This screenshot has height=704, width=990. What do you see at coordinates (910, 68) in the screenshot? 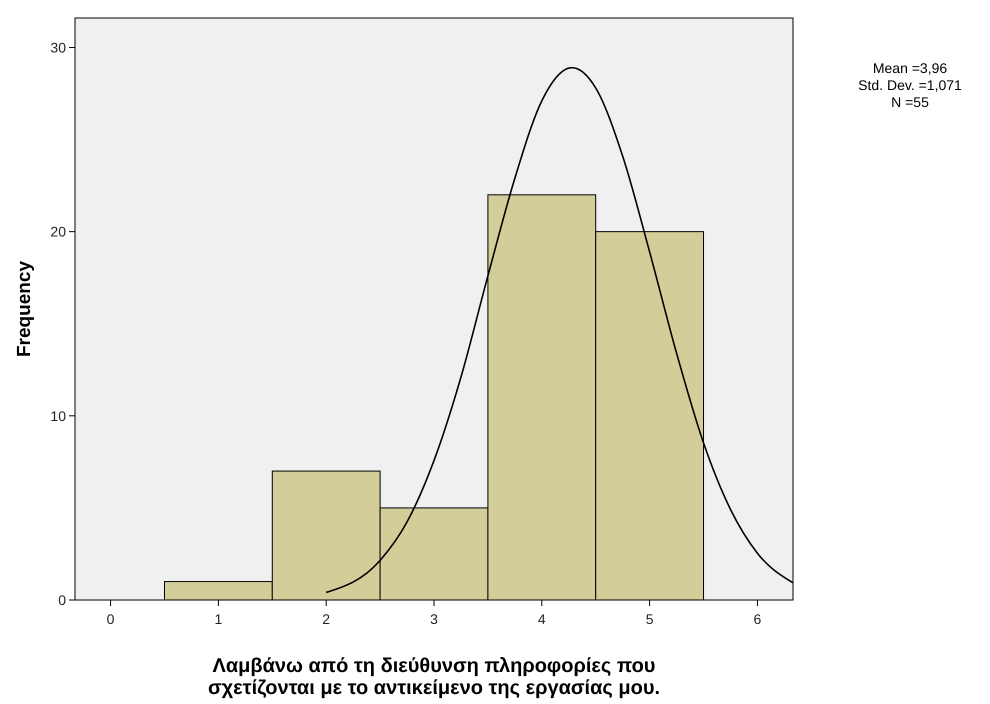
I see `text: Mean =3,96` at bounding box center [910, 68].